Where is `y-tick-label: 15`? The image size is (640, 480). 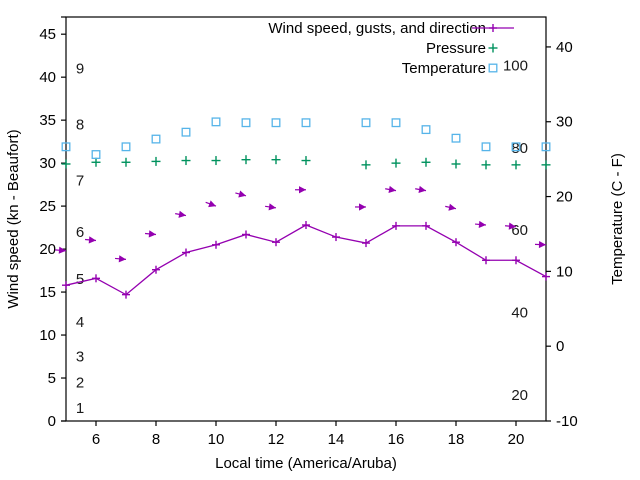
y-tick-label: 15 is located at coordinates (47, 292).